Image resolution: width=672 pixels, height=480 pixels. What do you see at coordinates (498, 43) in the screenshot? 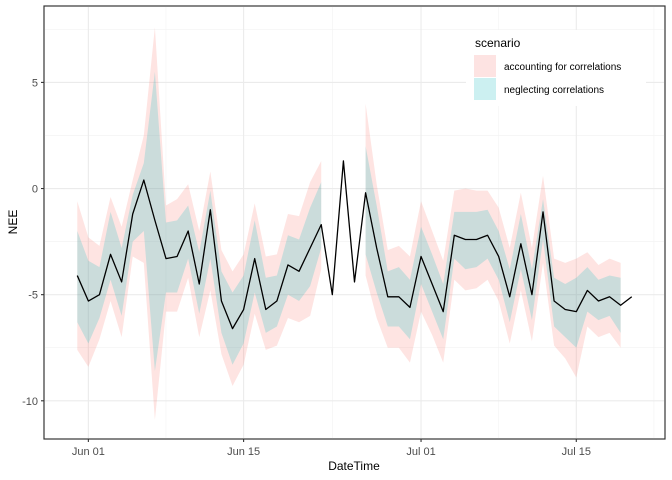
I see `legend-title: scenario` at bounding box center [498, 43].